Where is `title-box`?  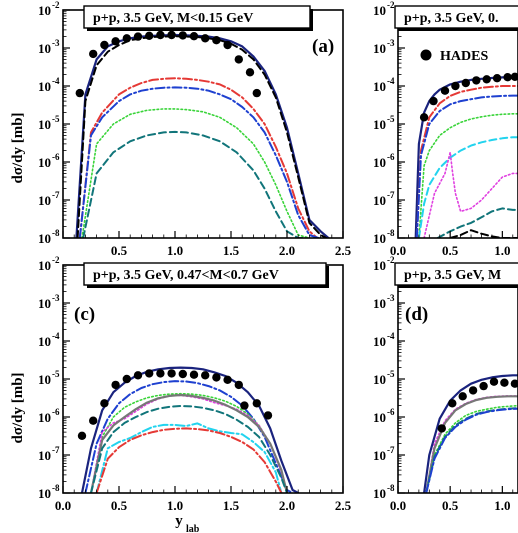 title-box is located at coordinates (456, 274).